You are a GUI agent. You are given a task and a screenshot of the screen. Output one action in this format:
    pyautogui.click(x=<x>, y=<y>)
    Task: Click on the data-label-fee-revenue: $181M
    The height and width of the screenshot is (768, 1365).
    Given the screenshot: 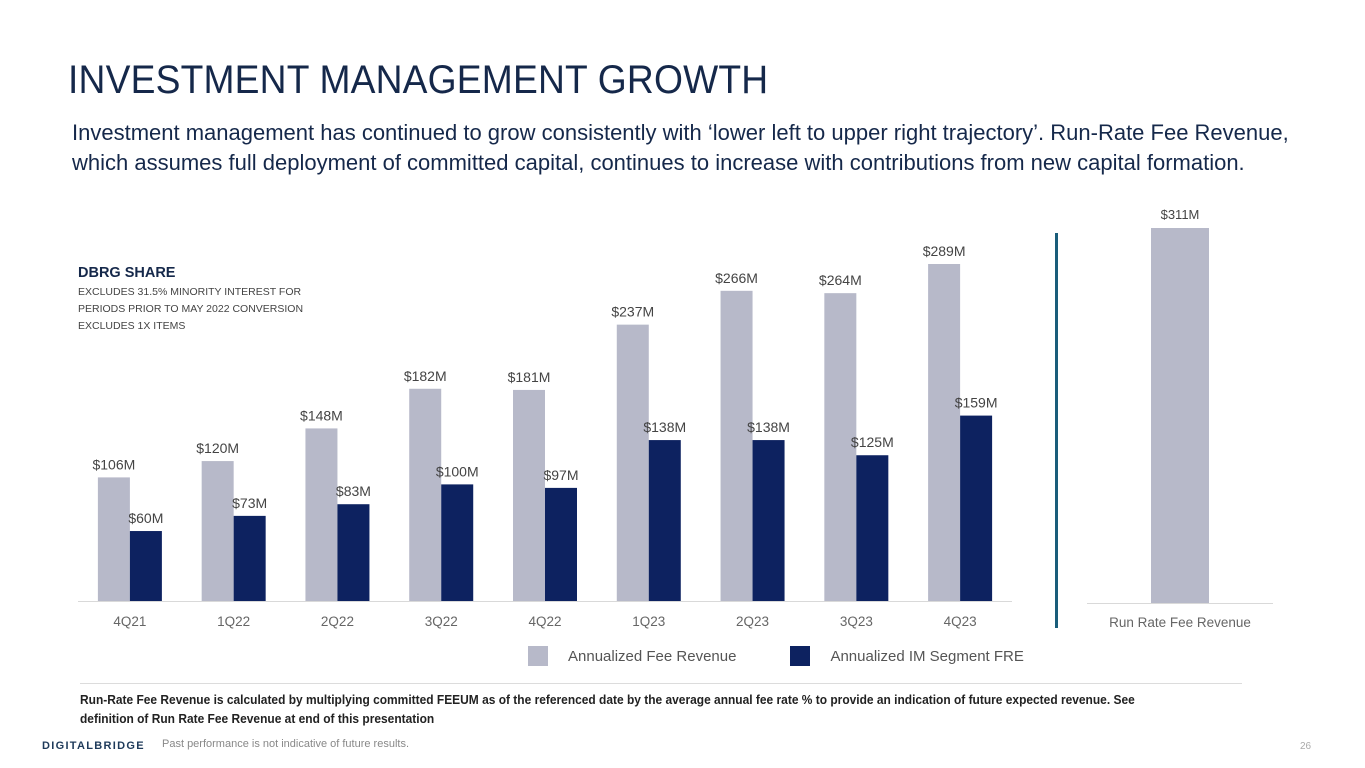 What is the action you would take?
    pyautogui.click(x=529, y=377)
    